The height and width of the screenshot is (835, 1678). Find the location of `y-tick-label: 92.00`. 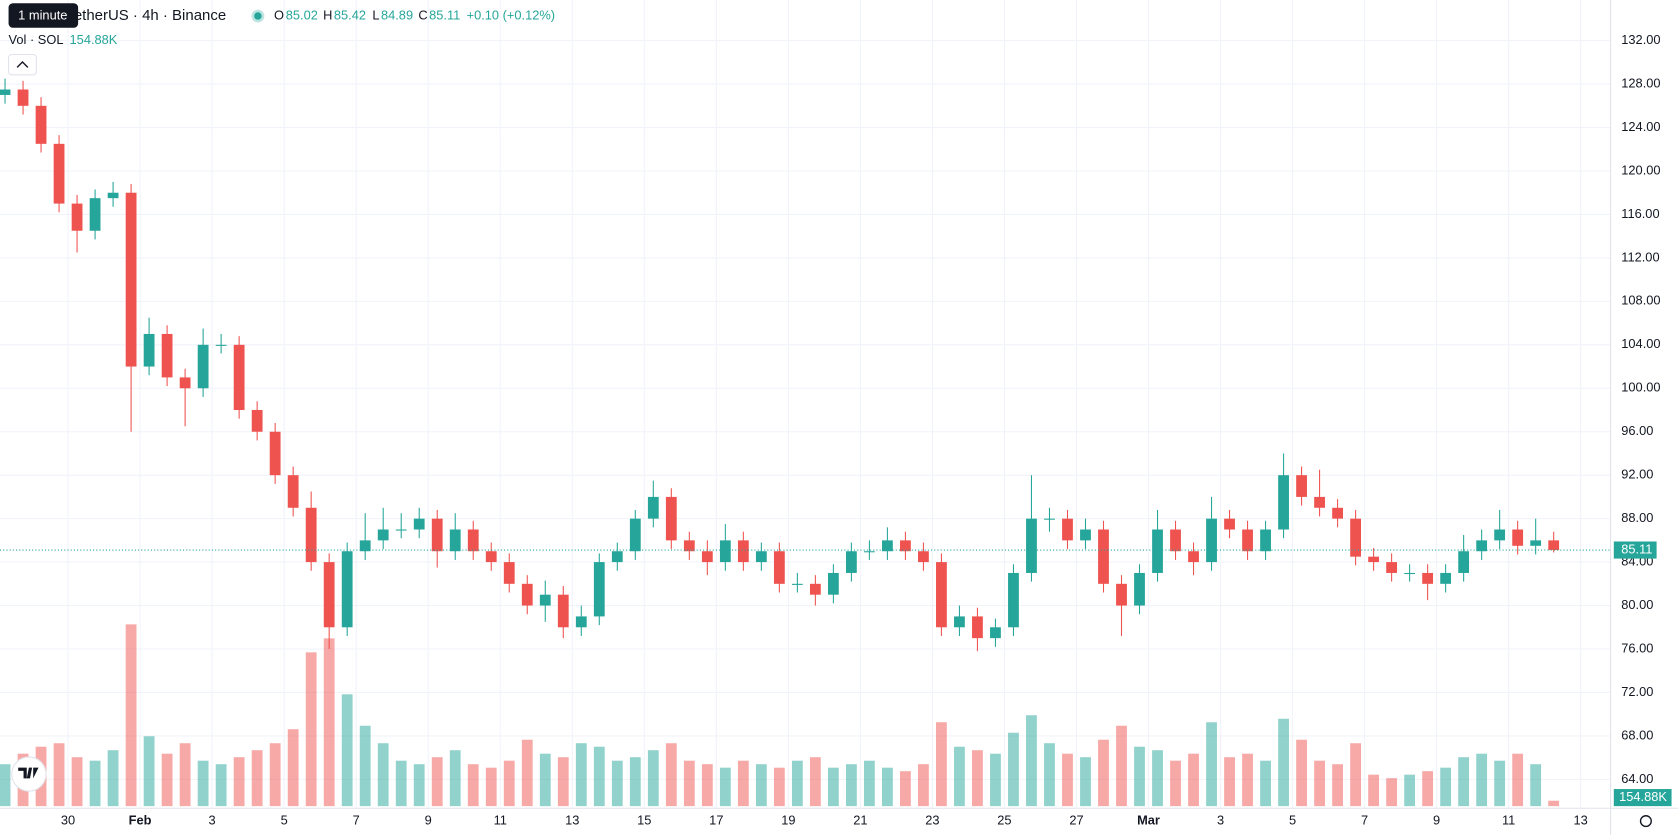

y-tick-label: 92.00 is located at coordinates (1637, 474).